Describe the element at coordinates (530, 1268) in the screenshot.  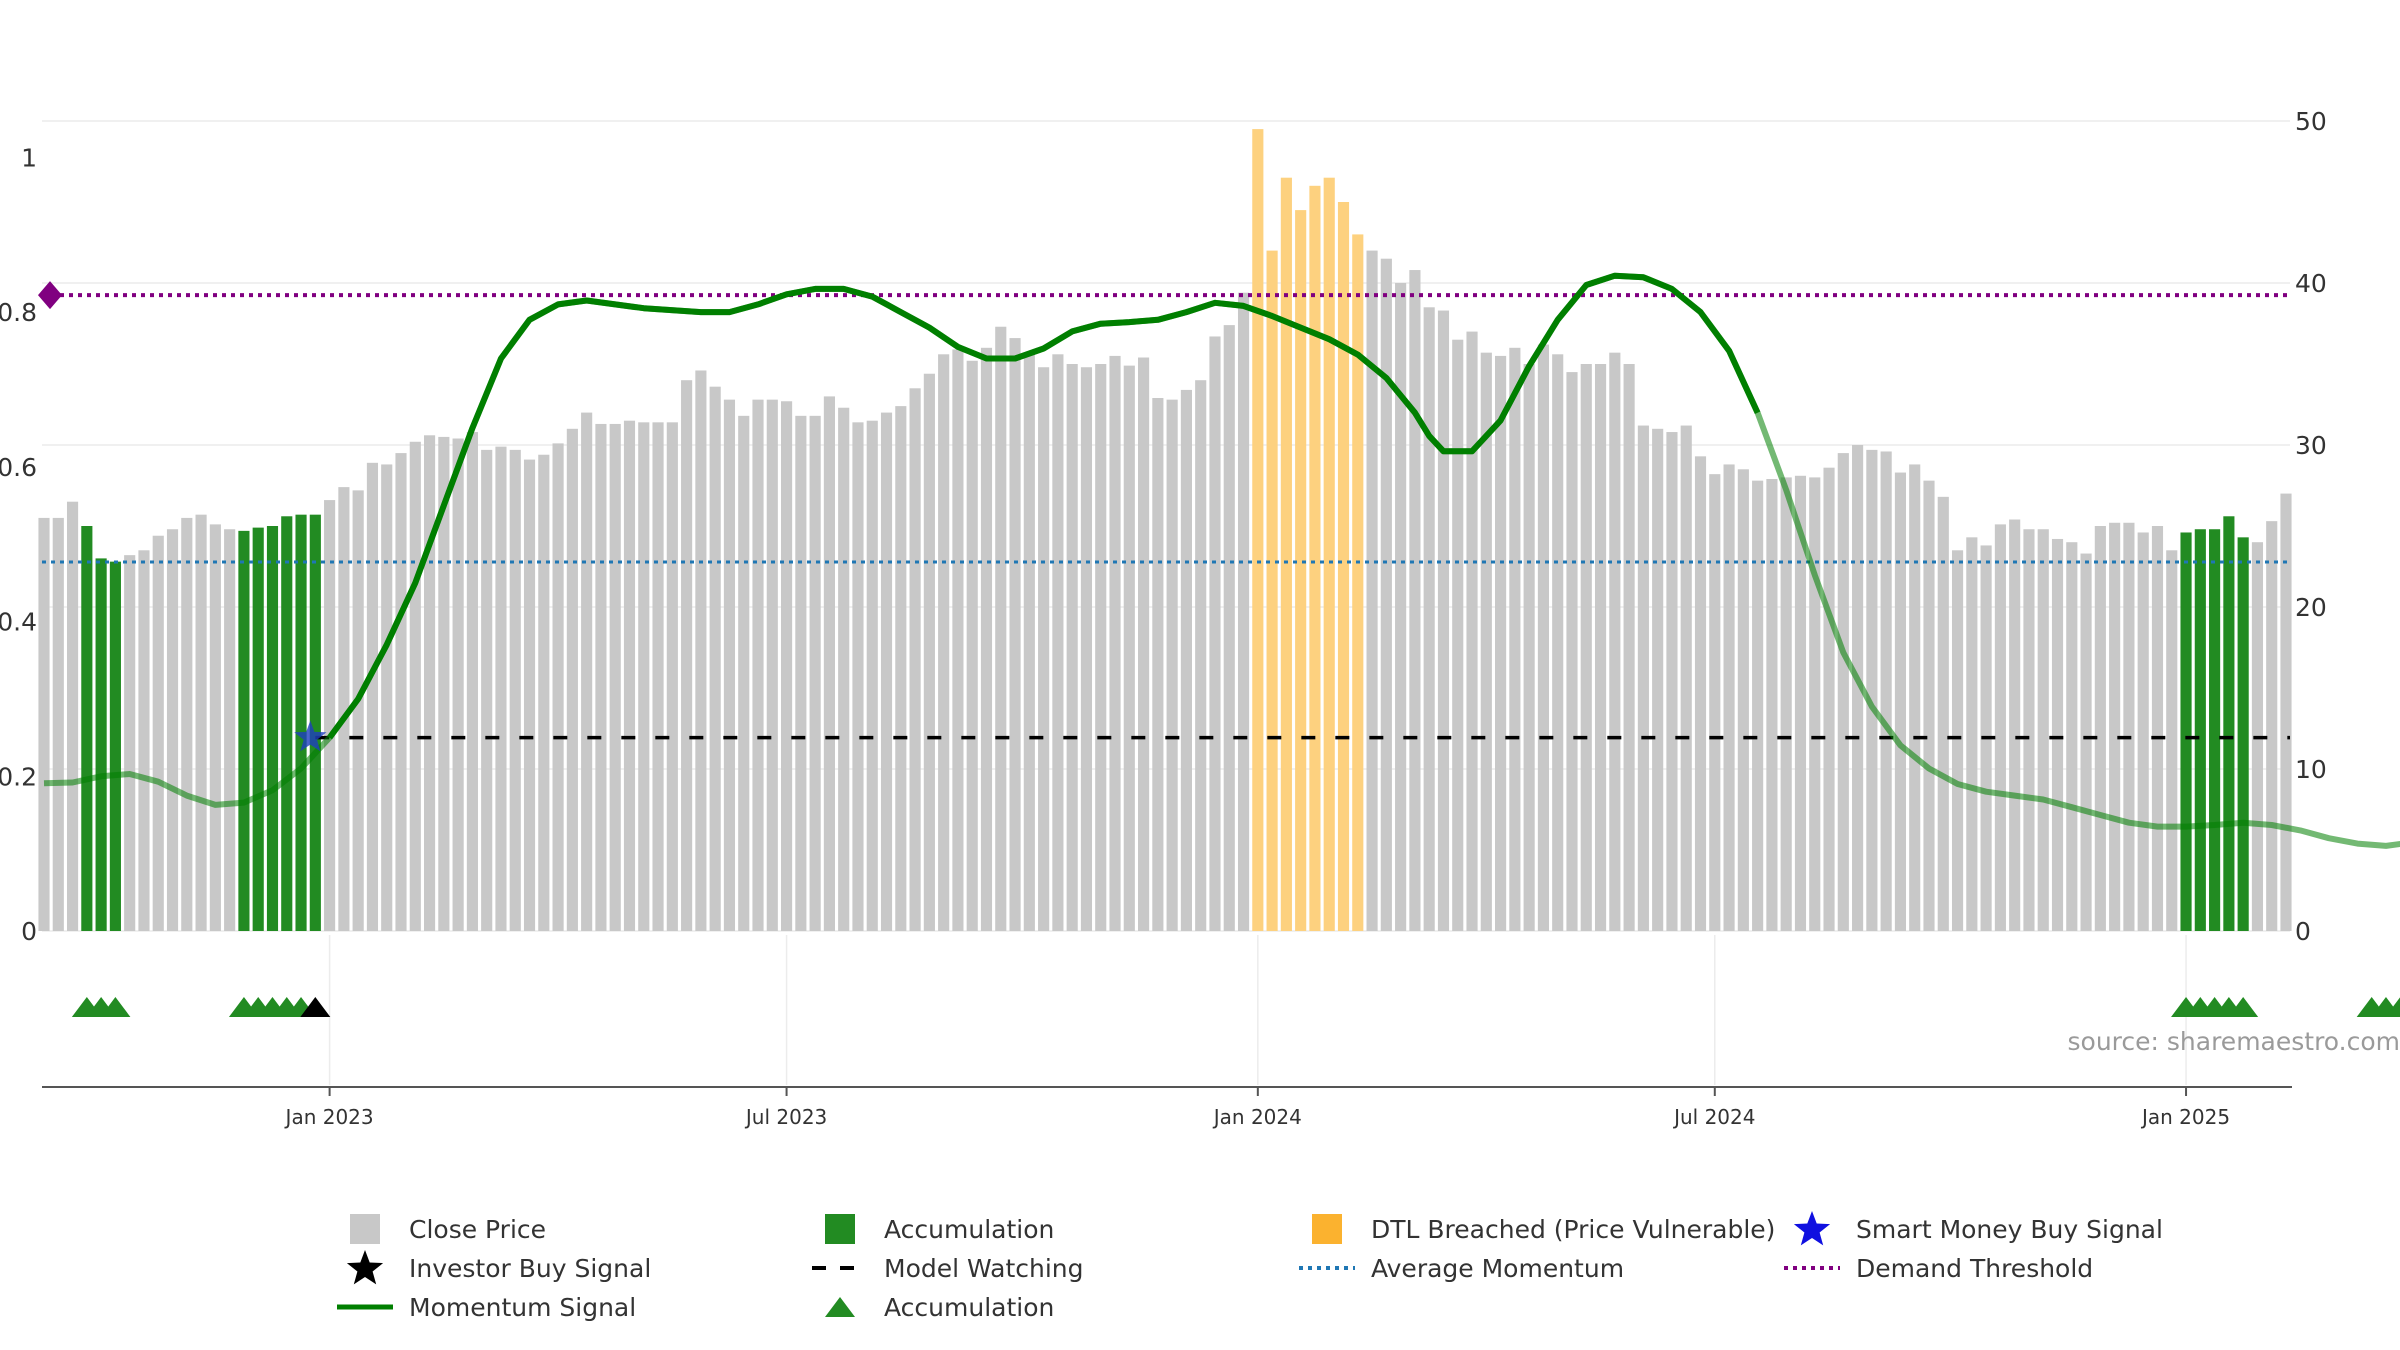
I see `legend-label: Investor Buy Signal` at that location.